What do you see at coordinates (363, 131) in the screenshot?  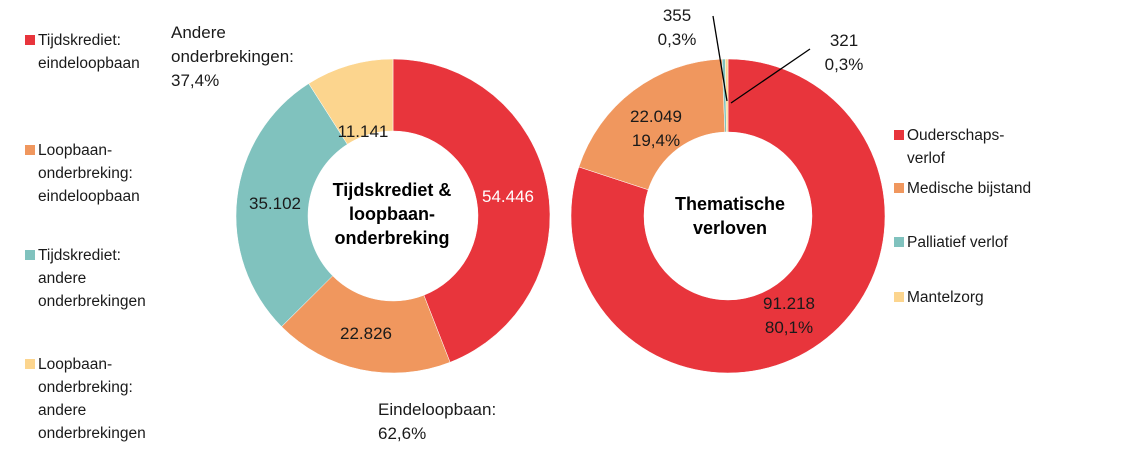 I see `data-label-loopbaan-andere: 11.141` at bounding box center [363, 131].